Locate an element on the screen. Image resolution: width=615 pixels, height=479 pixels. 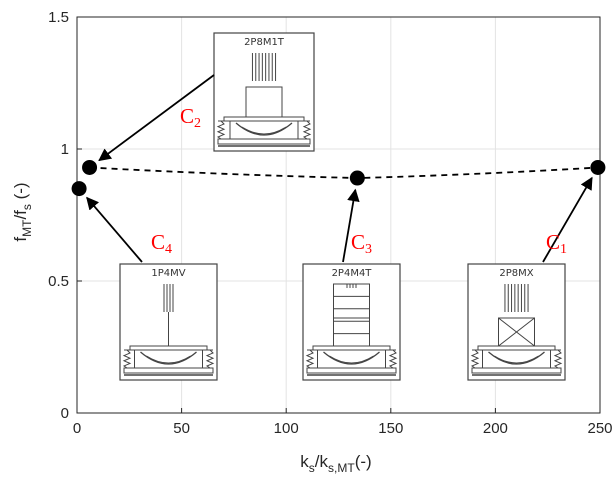
case-label-c2: C2 is located at coordinates (190, 117).